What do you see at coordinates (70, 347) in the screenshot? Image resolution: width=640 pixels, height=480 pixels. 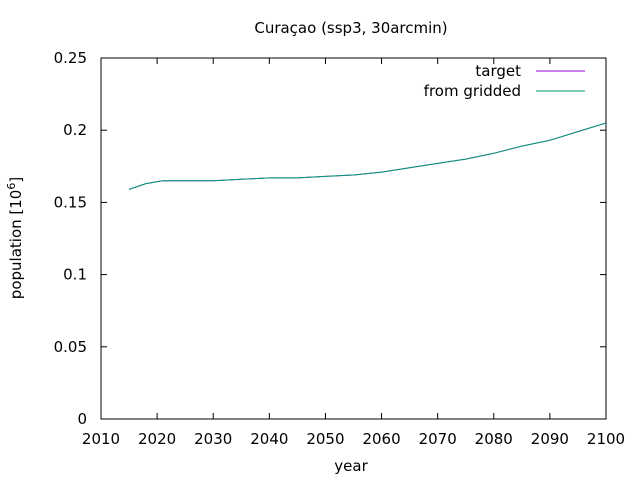 I see `y-tick-label: 0.05` at bounding box center [70, 347].